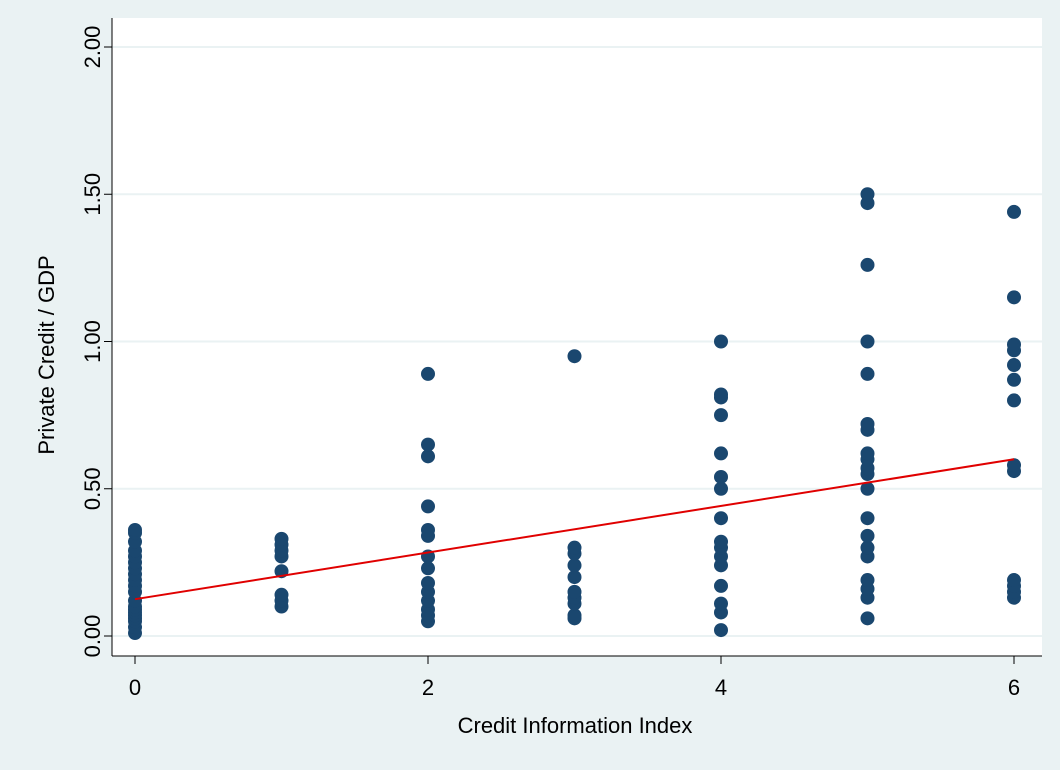  I want to click on y-tick-label: 2.00, so click(92, 47).